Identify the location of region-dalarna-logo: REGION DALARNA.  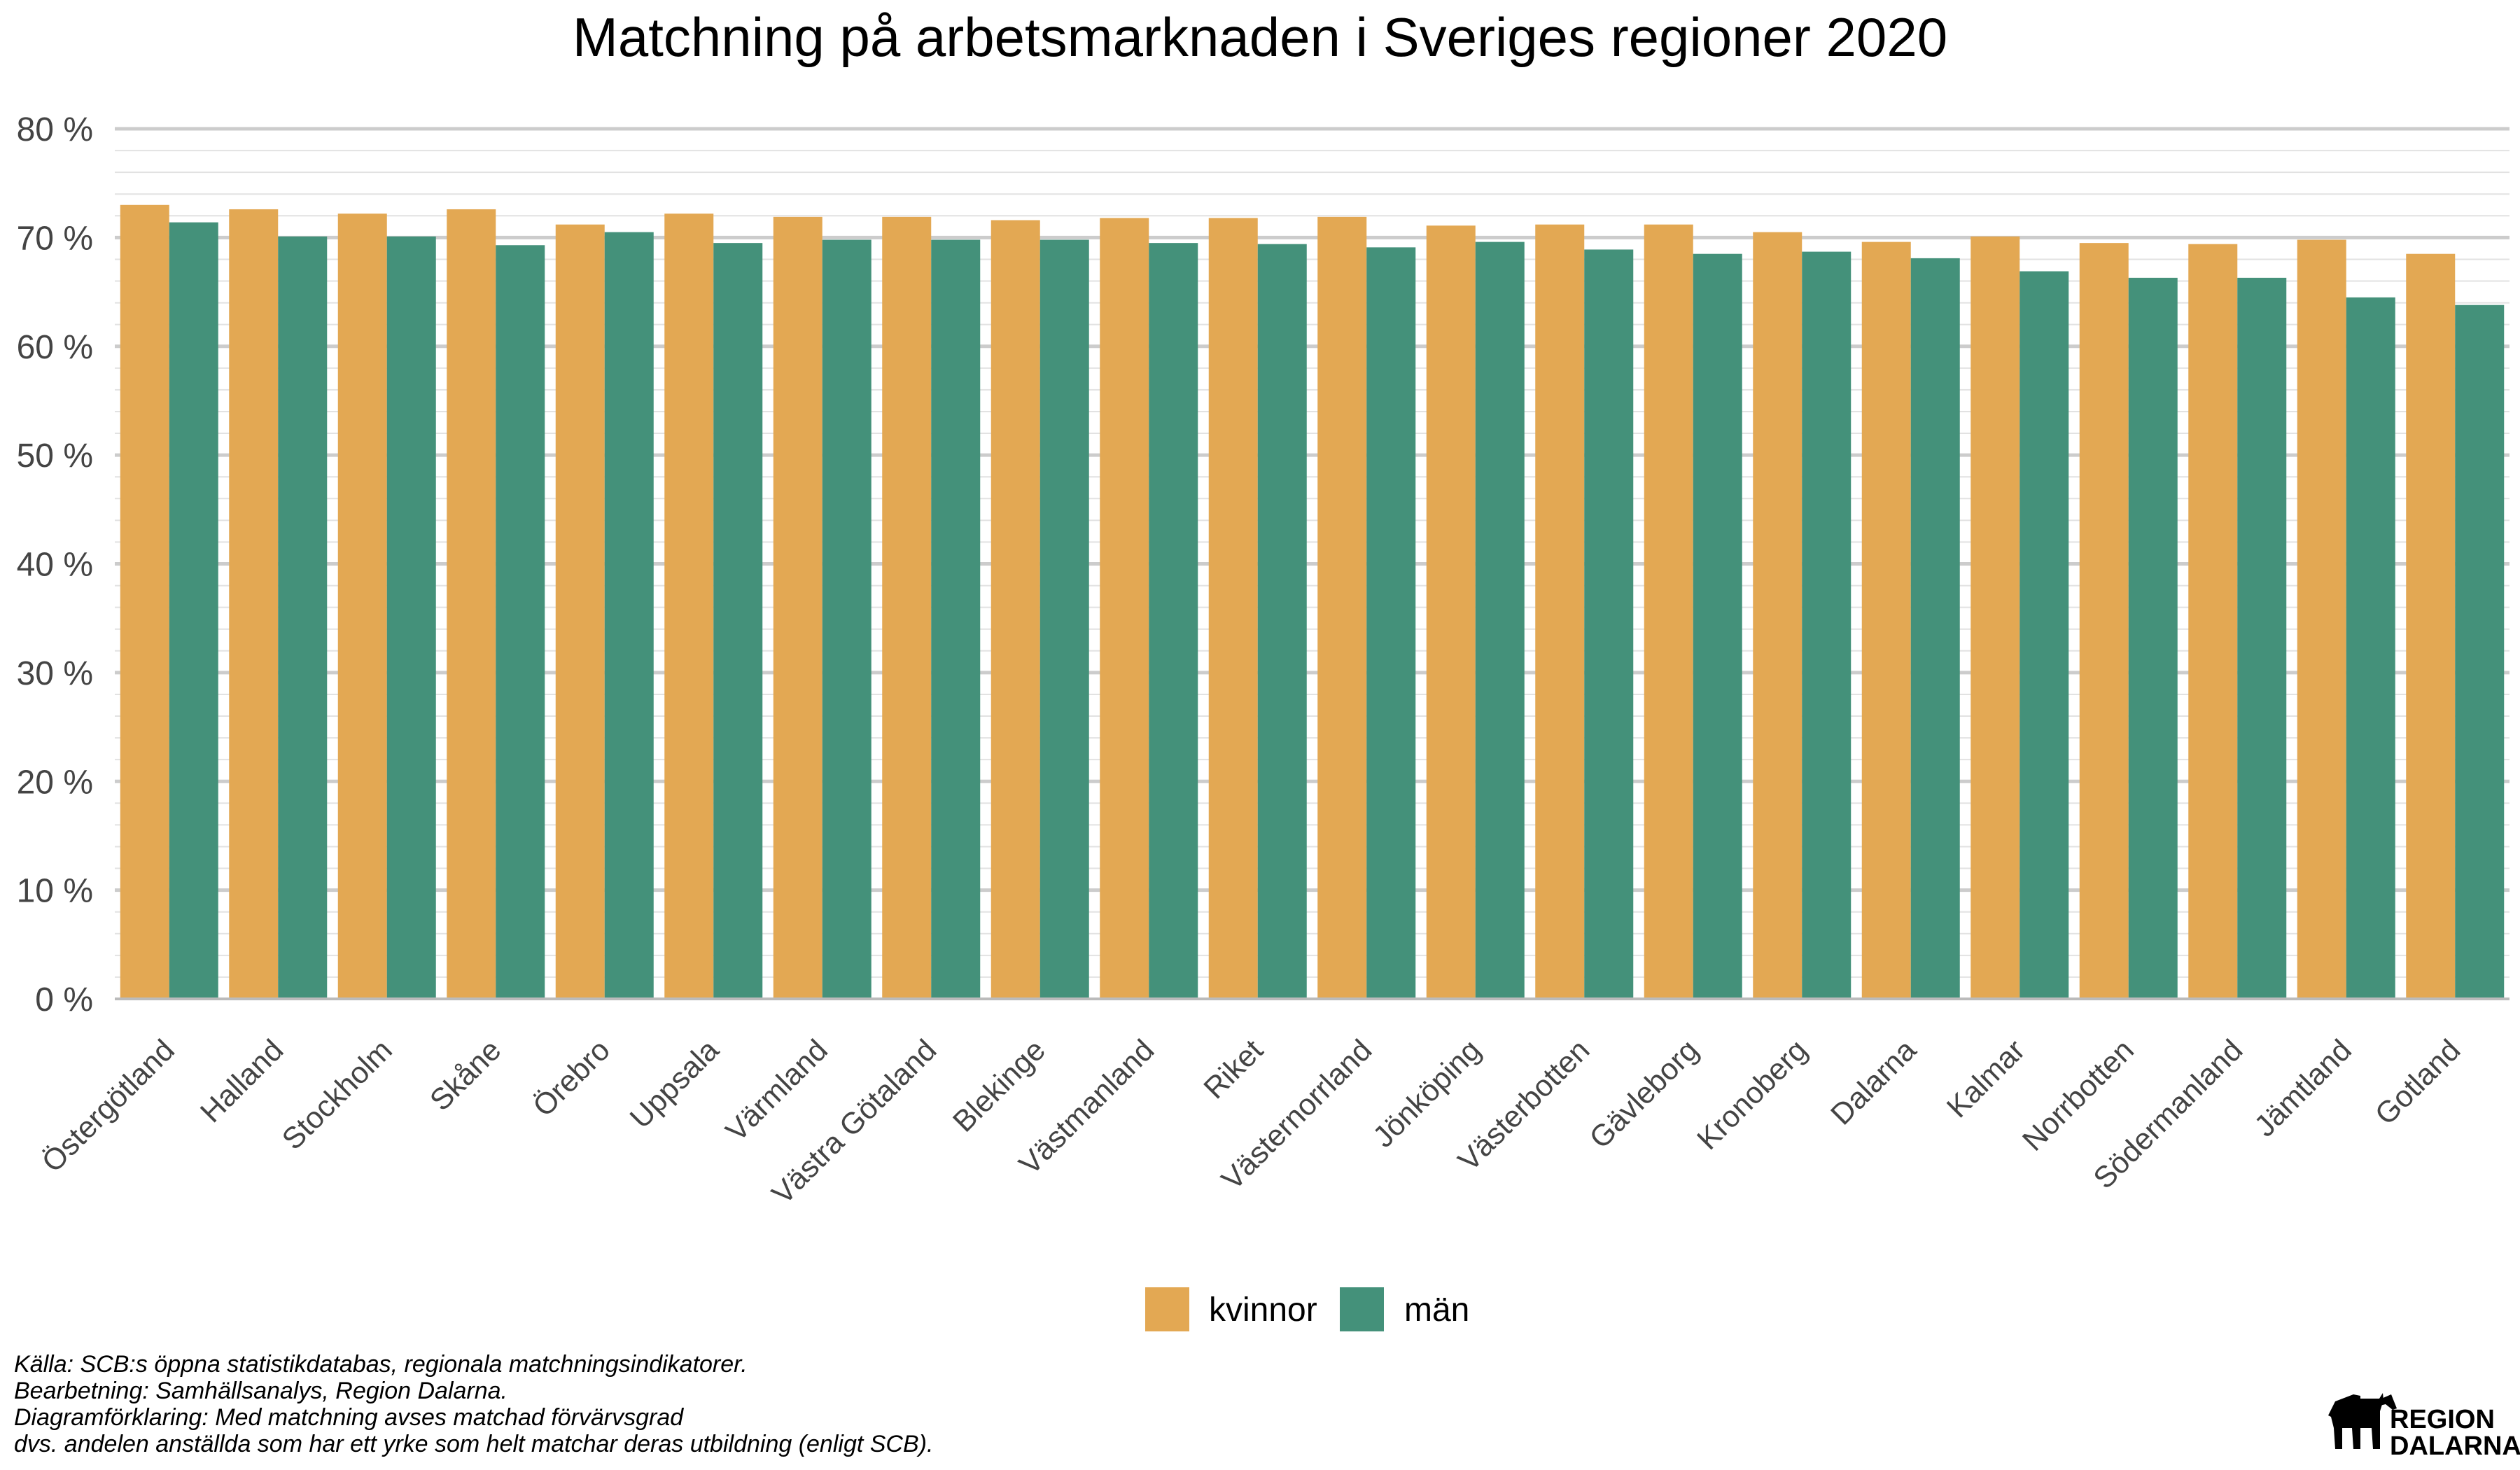
(2424, 1427).